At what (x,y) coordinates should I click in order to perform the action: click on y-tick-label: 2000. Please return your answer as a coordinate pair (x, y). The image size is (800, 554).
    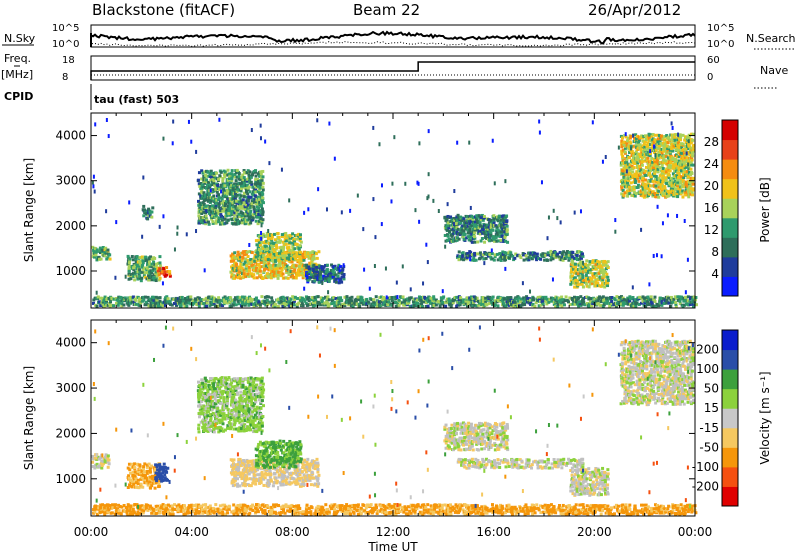
    Looking at the image, I should click on (70, 226).